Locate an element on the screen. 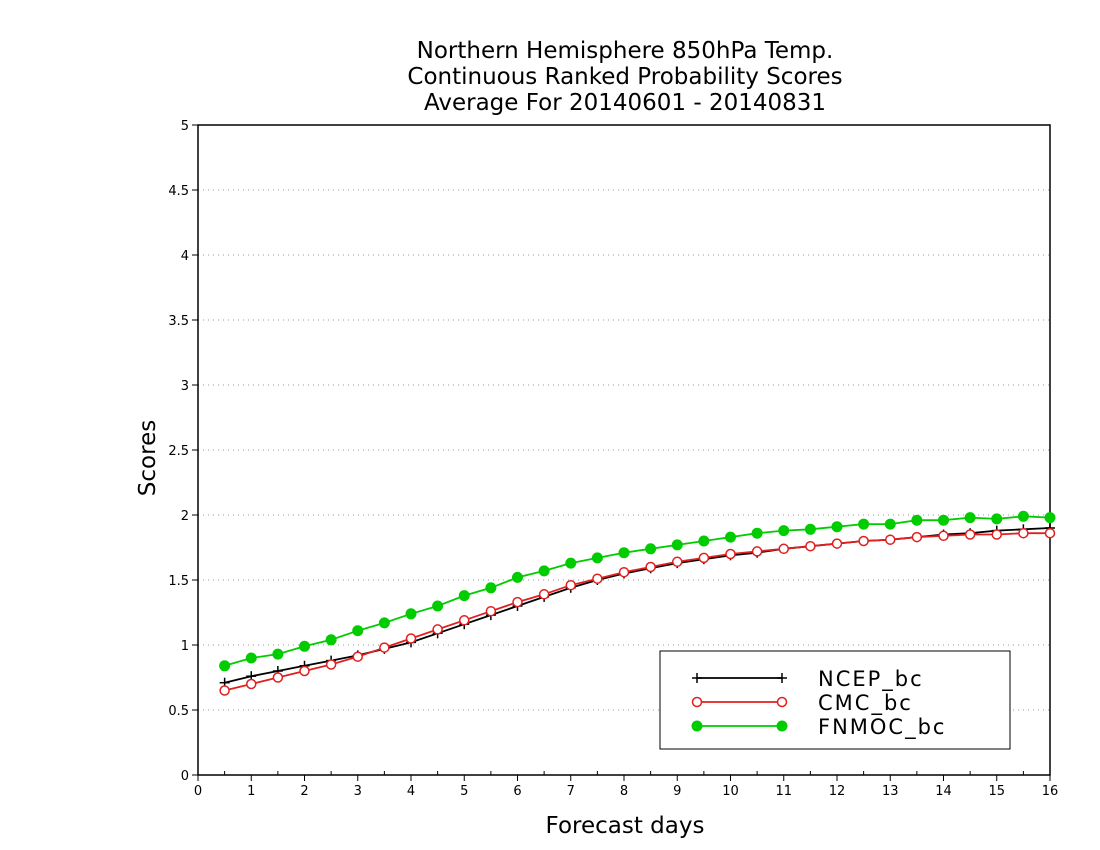  x-tick-label: 5 is located at coordinates (464, 791).